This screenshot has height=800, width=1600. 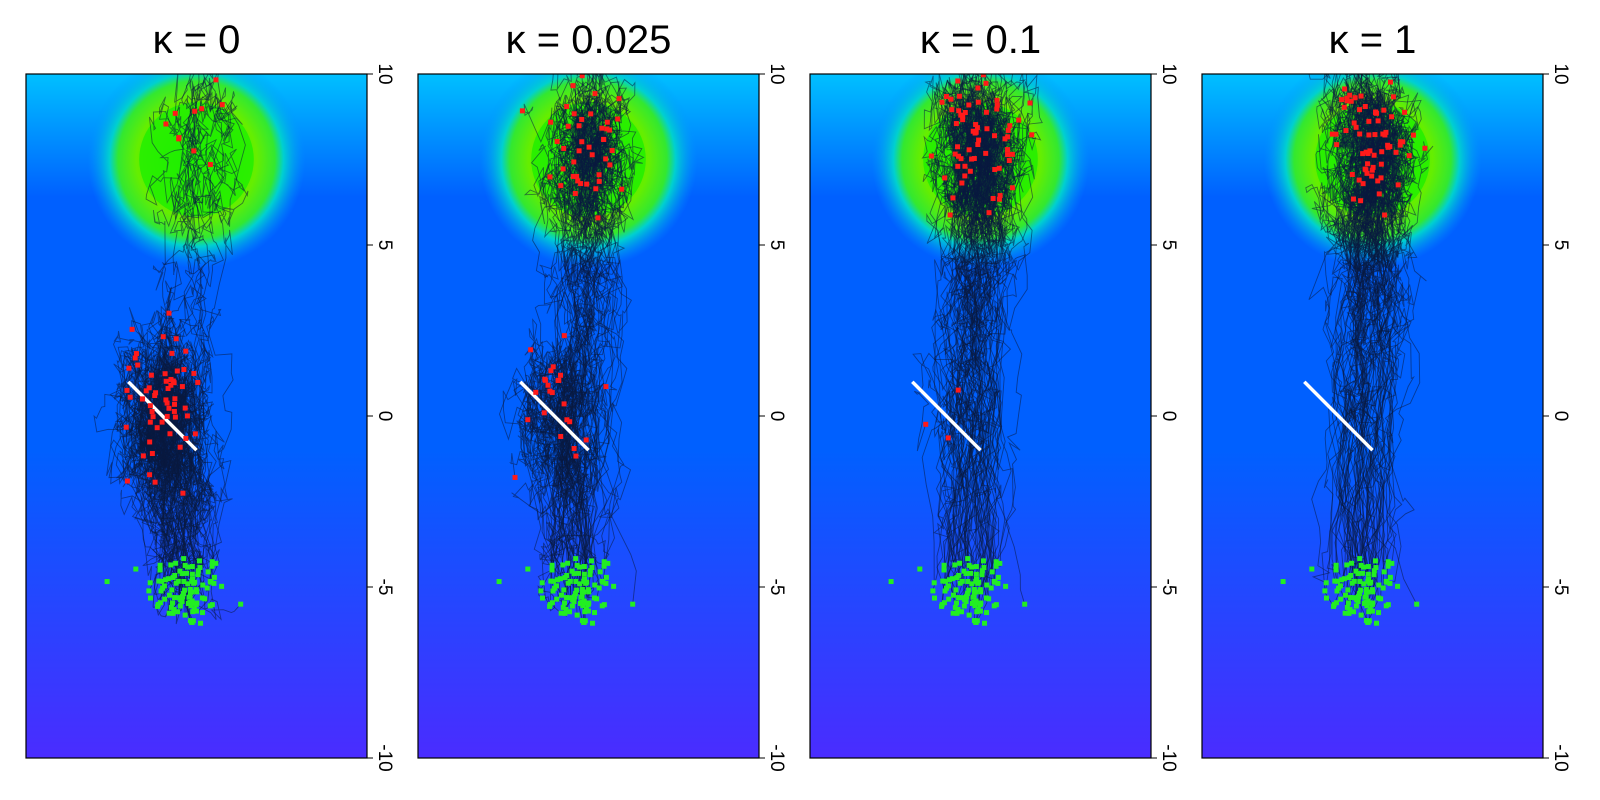 I want to click on y-tick-label: -10, so click(x=776, y=757).